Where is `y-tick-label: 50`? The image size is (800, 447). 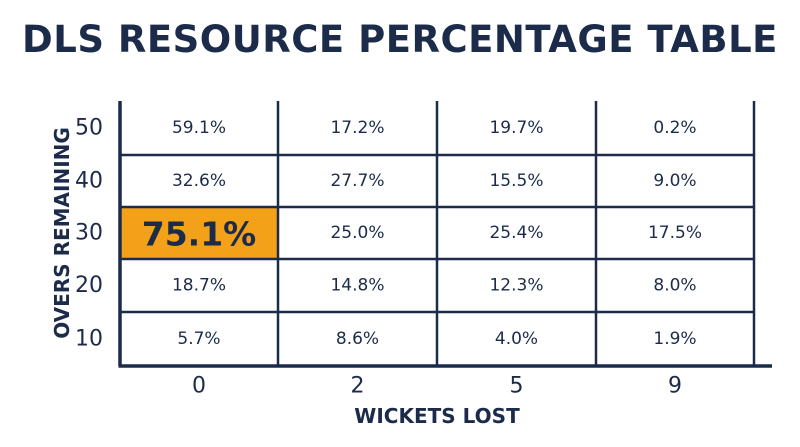 y-tick-label: 50 is located at coordinates (89, 128).